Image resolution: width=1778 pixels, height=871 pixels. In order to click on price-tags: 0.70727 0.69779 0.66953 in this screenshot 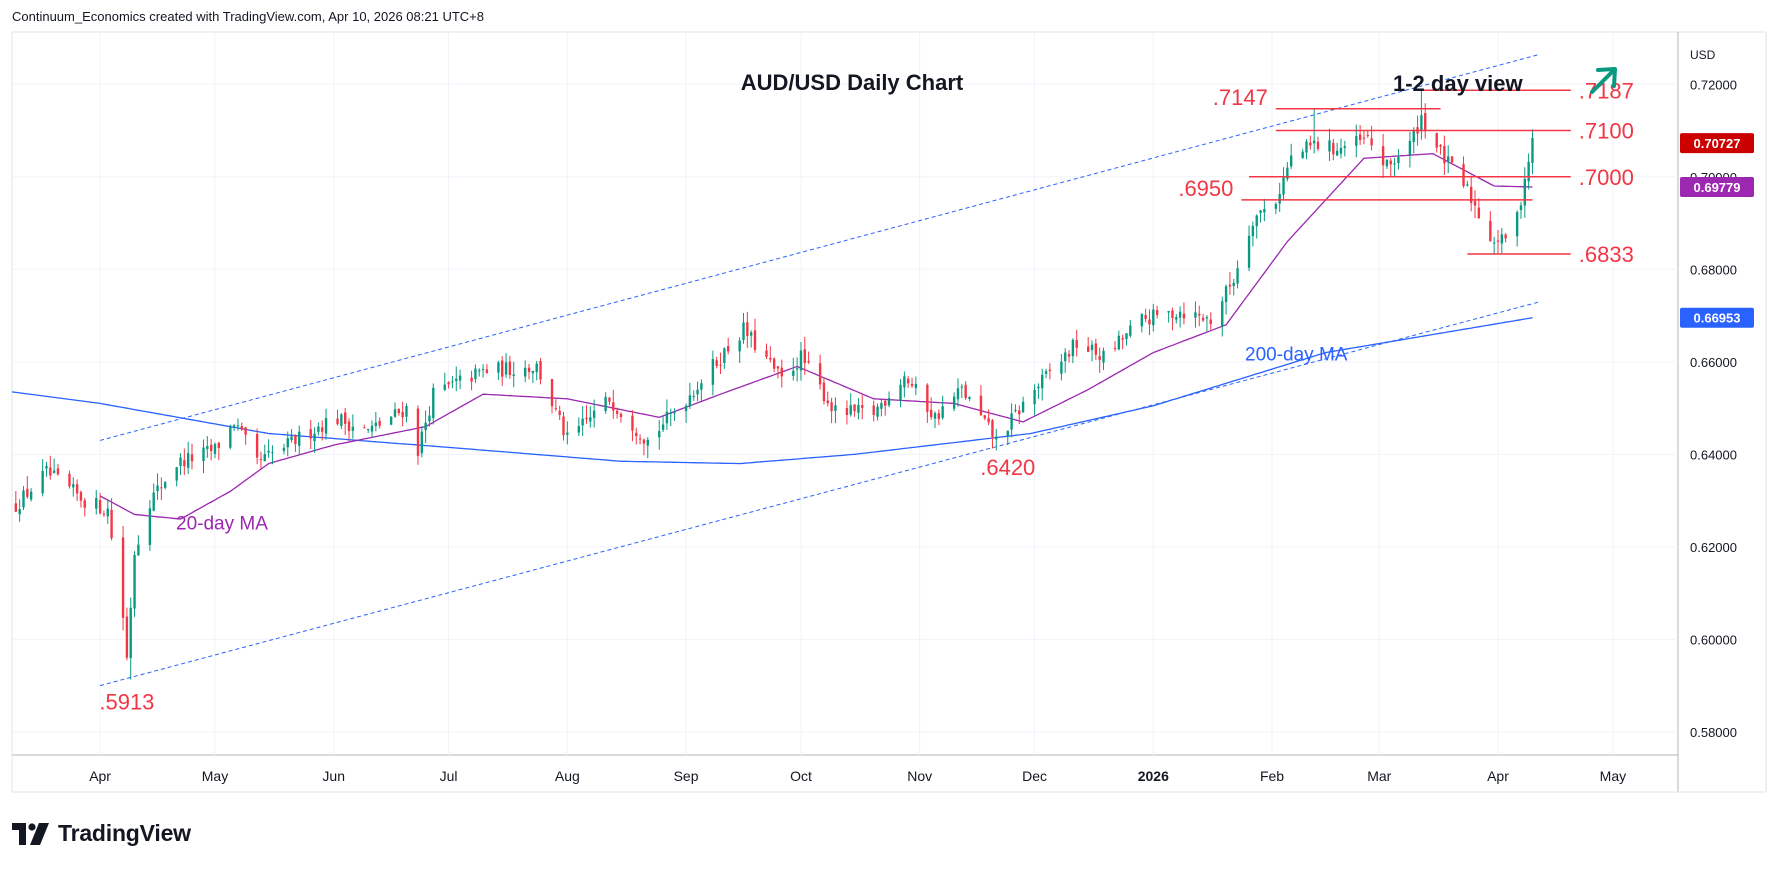, I will do `click(1717, 230)`.